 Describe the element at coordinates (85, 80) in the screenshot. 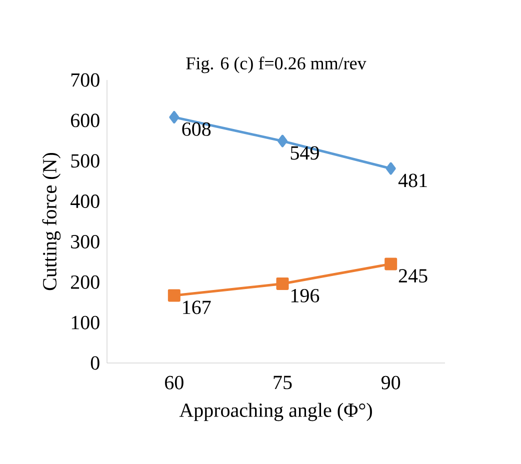

I see `y-tick-label: 700` at that location.